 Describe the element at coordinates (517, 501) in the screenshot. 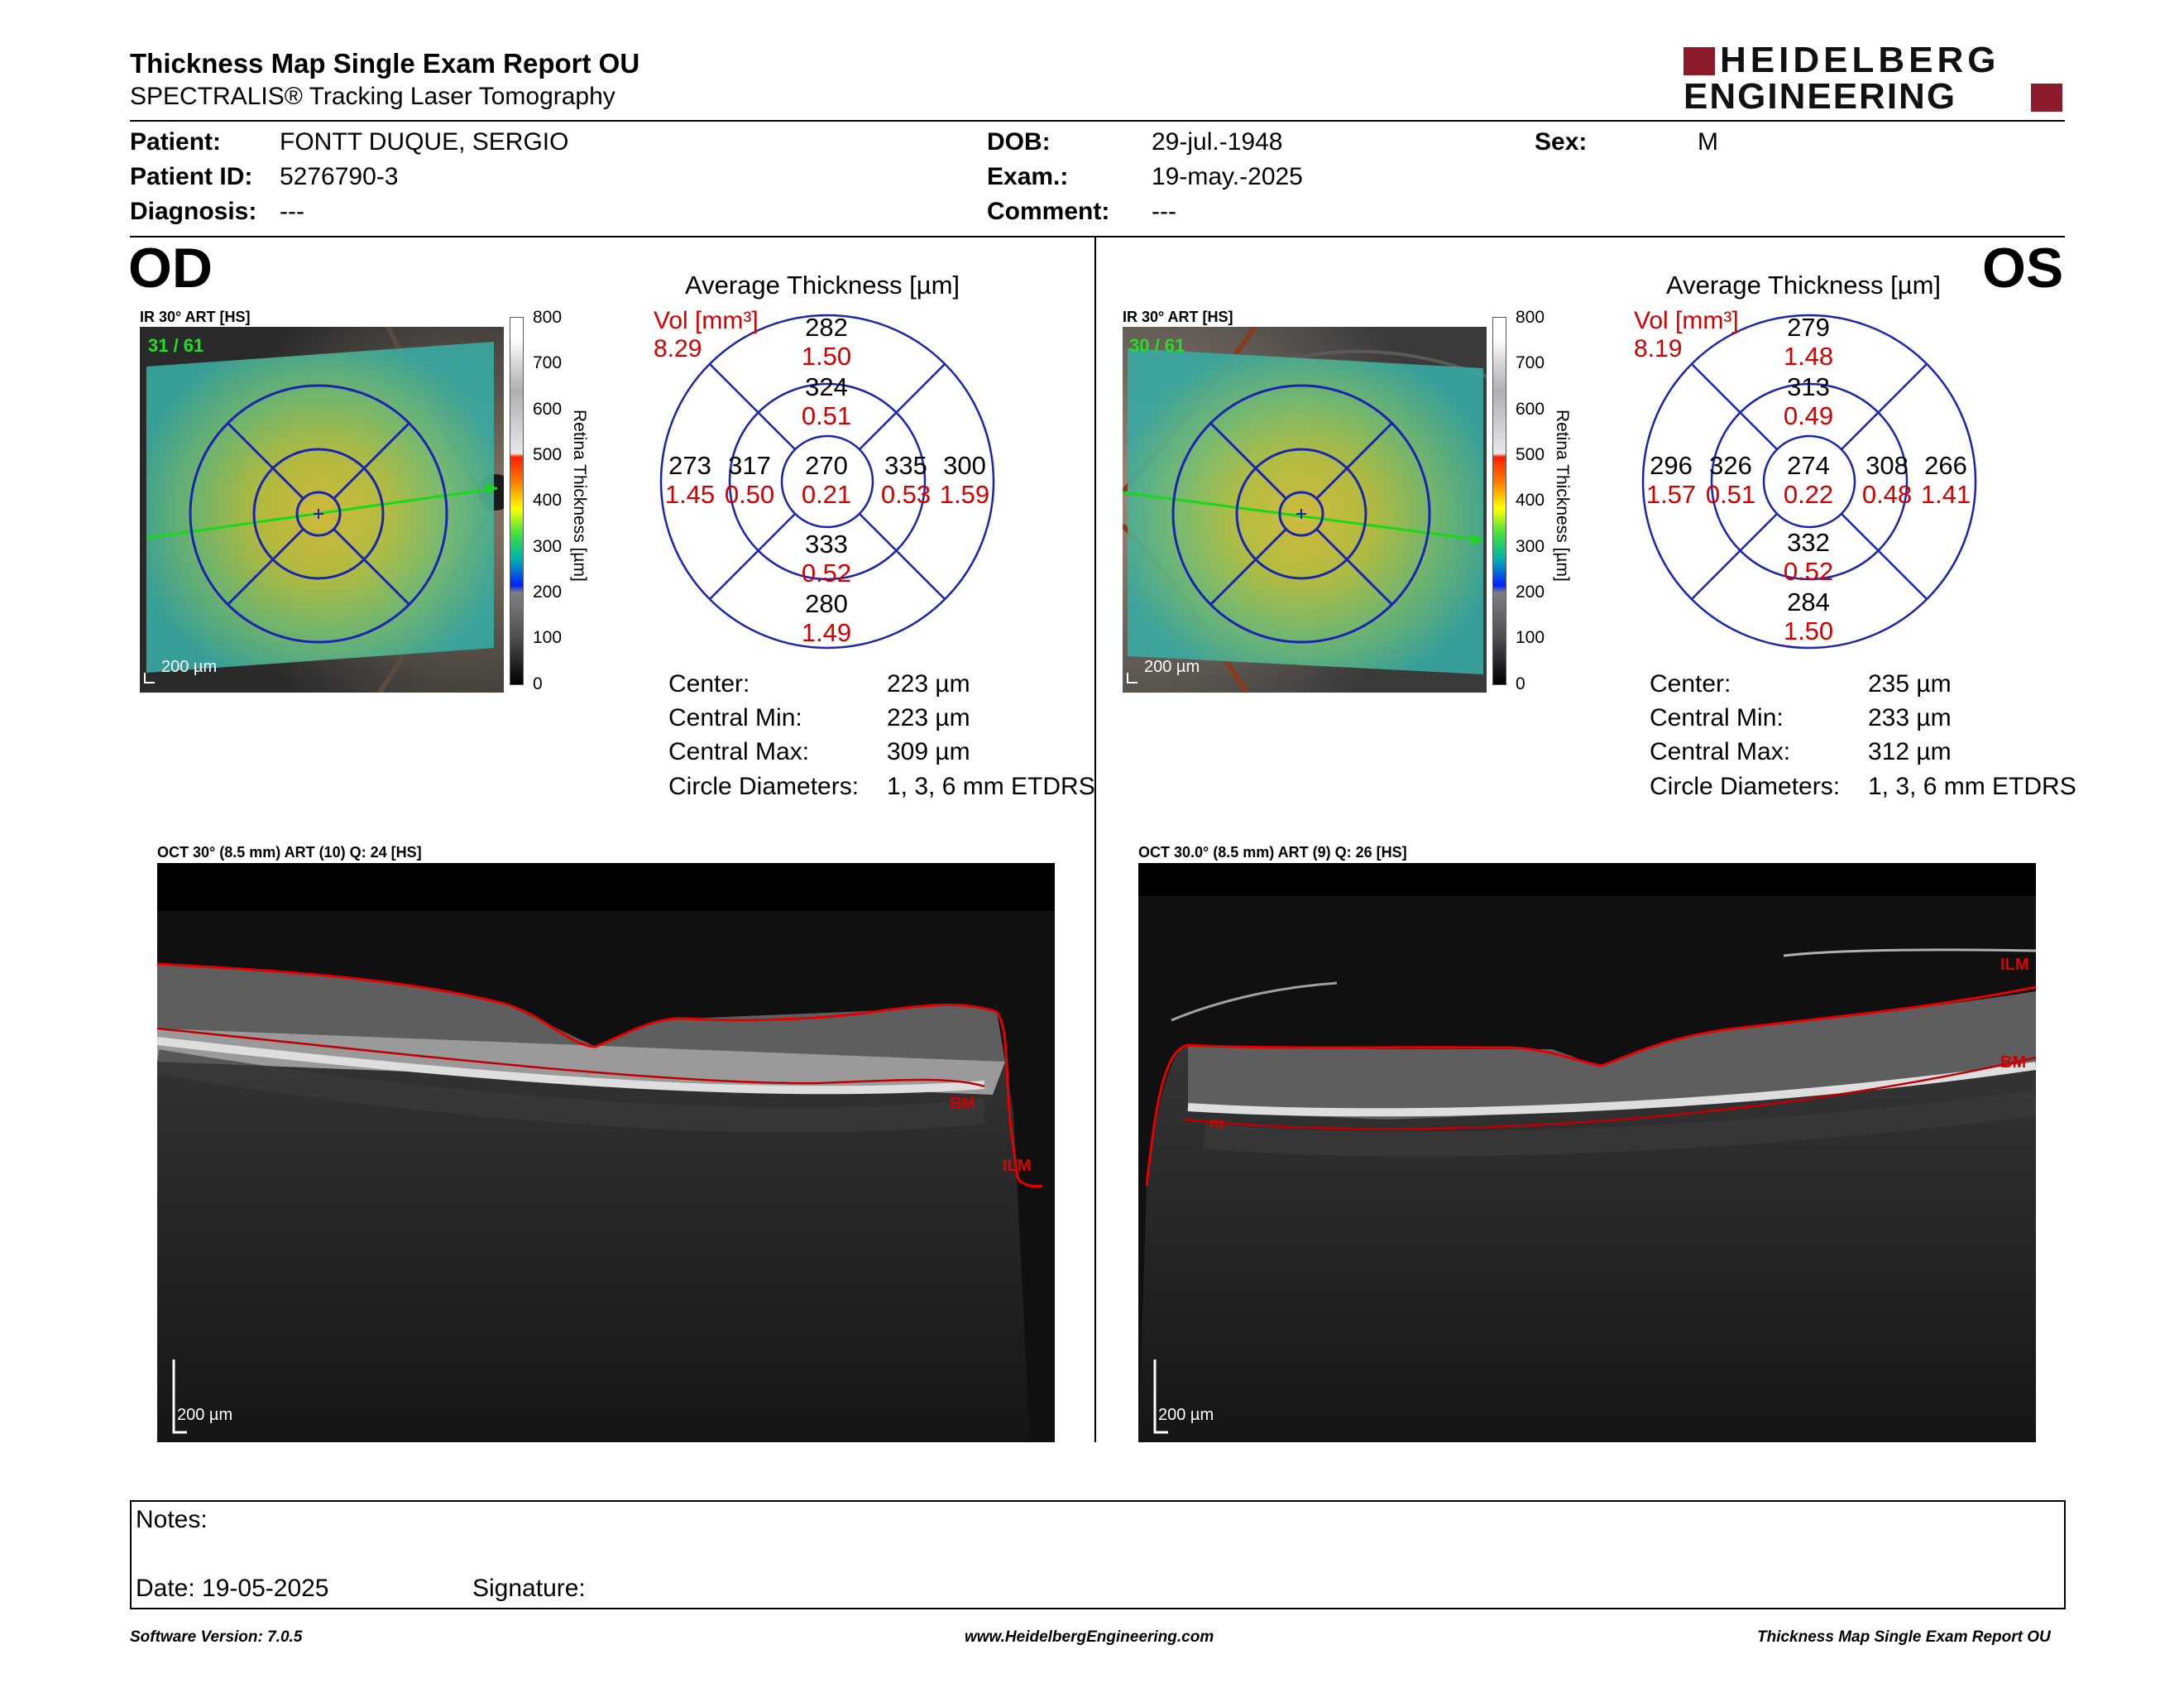

I see `od-colorbar` at that location.